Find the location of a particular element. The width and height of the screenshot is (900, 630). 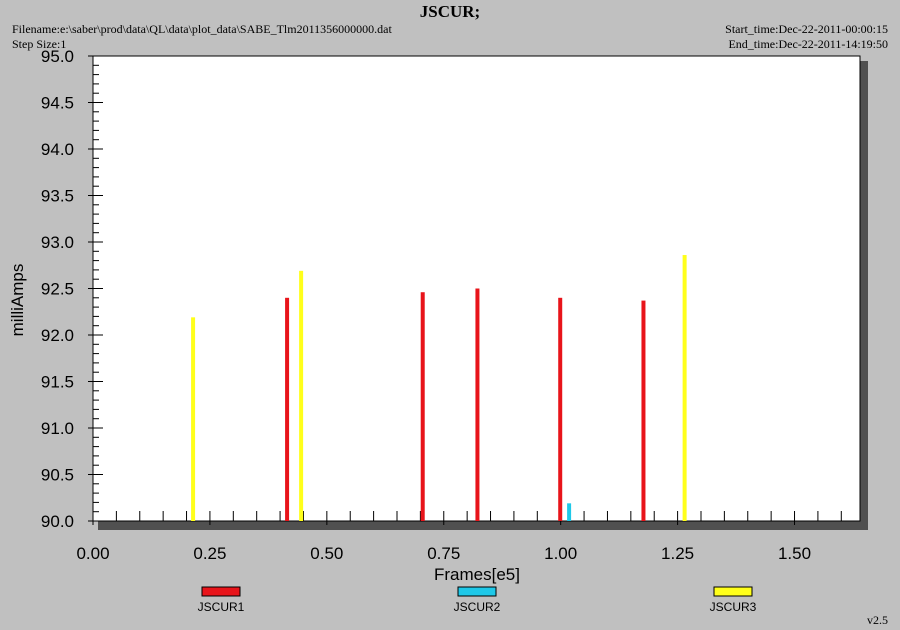

legend-swatch-jscur1 is located at coordinates (221, 591).